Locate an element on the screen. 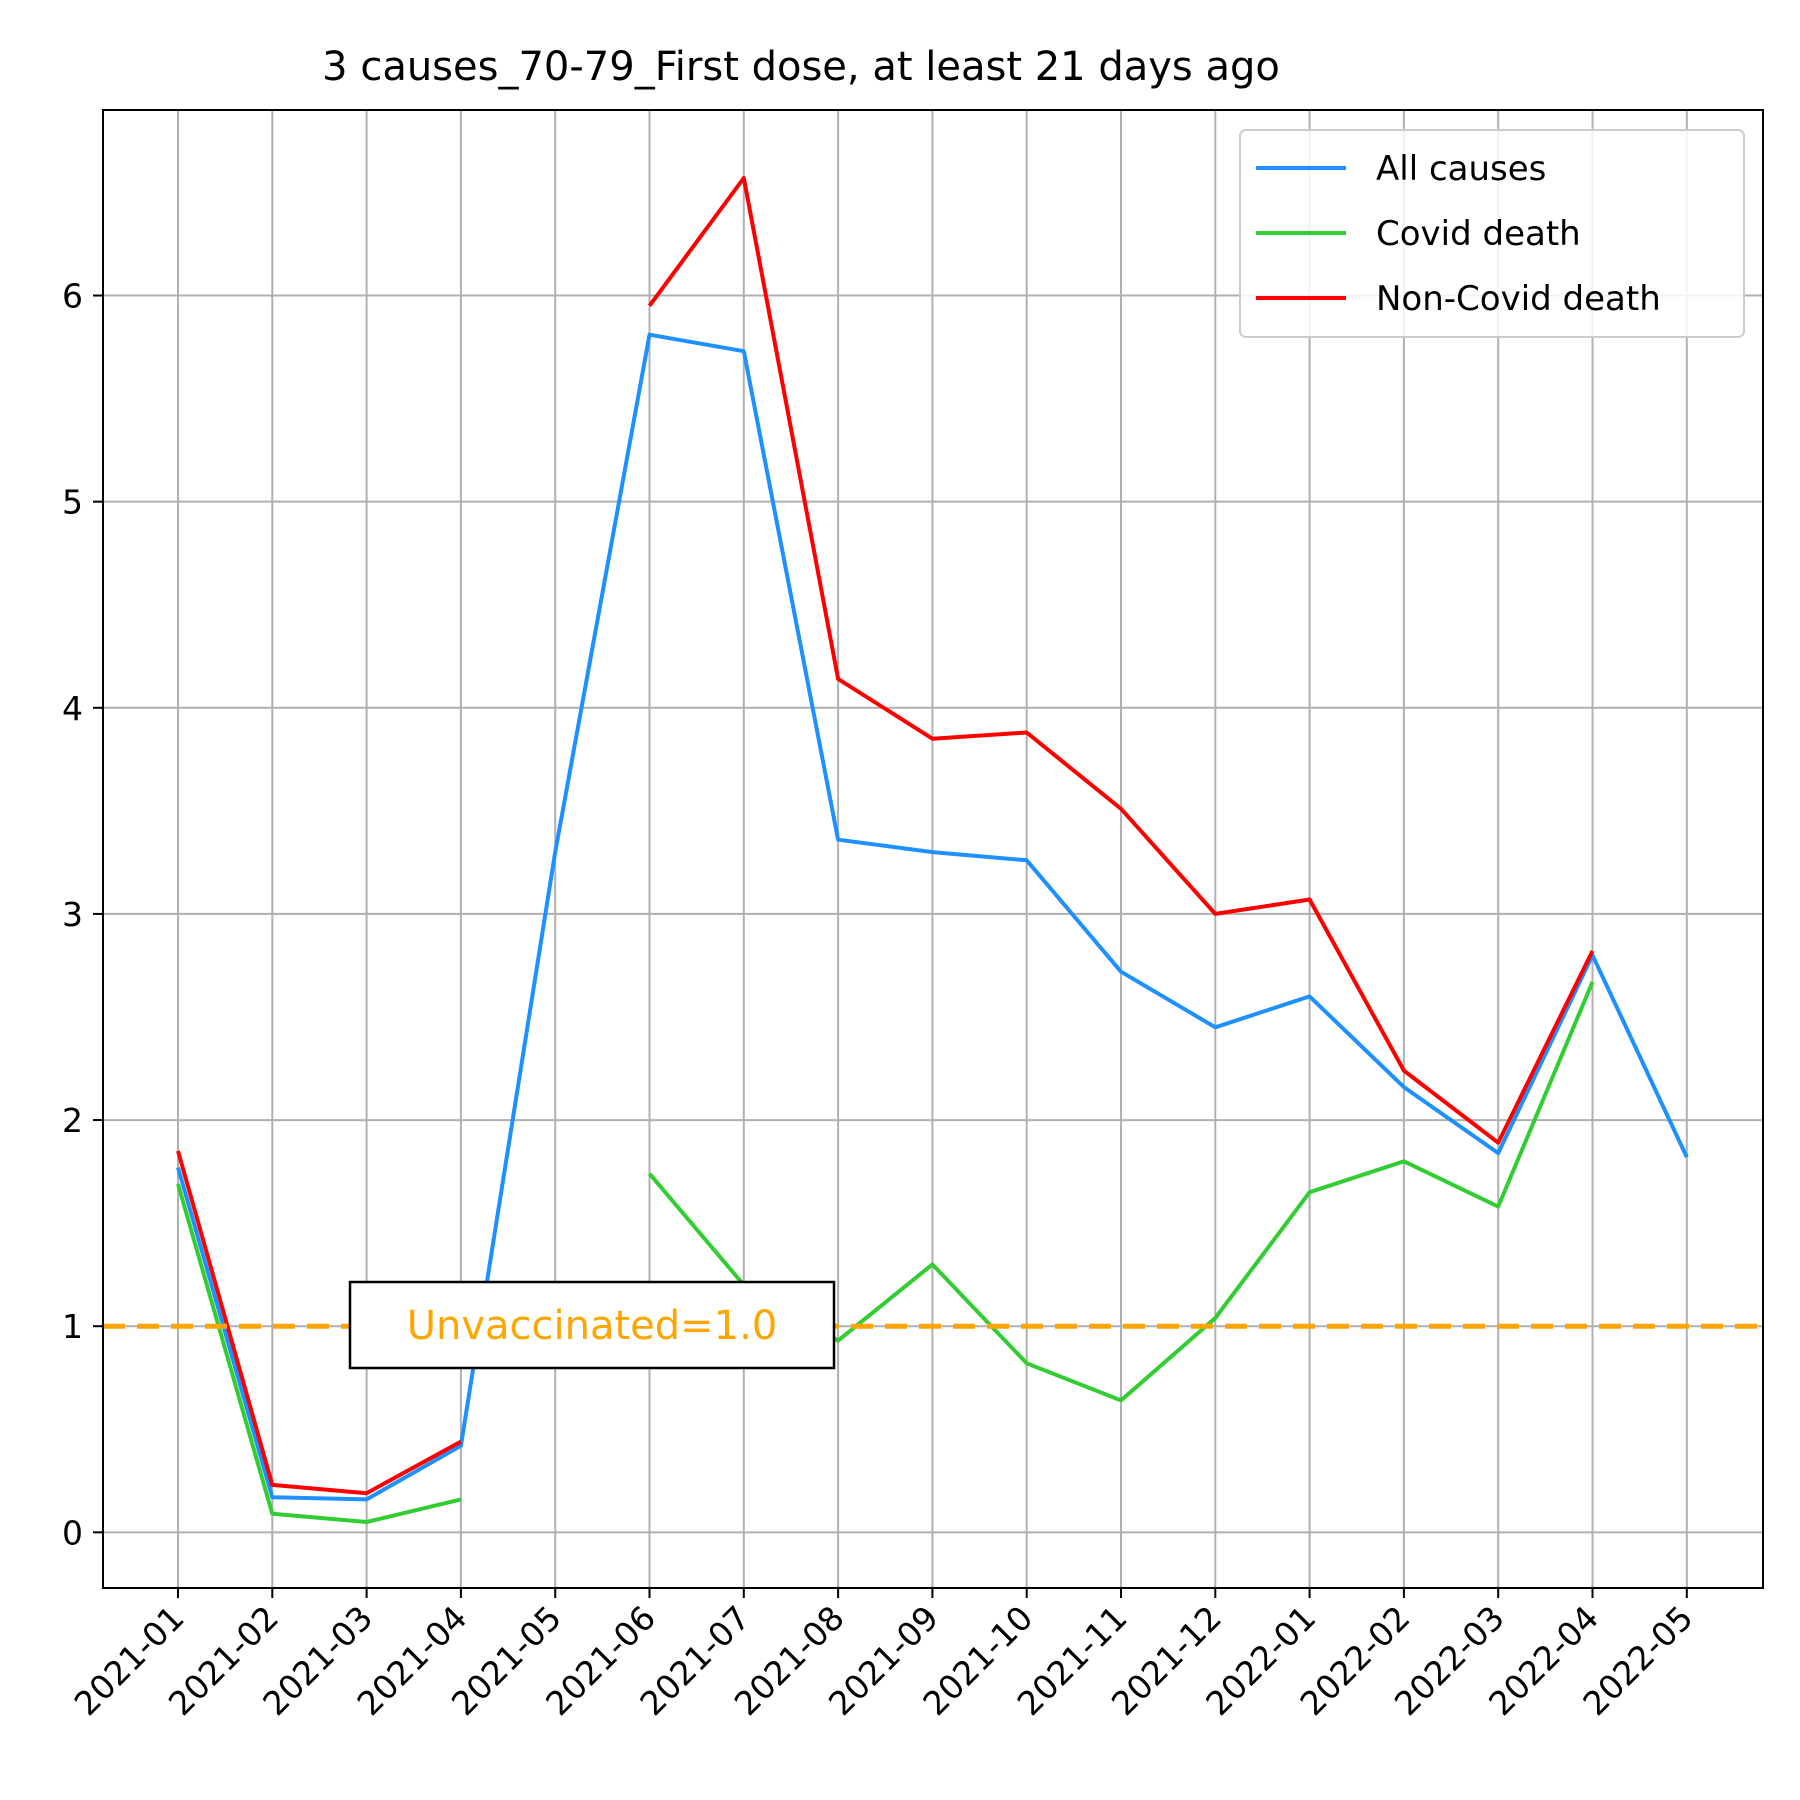 Image resolution: width=1800 pixels, height=1800 pixels. y-tick-label: 5 is located at coordinates (72, 502).